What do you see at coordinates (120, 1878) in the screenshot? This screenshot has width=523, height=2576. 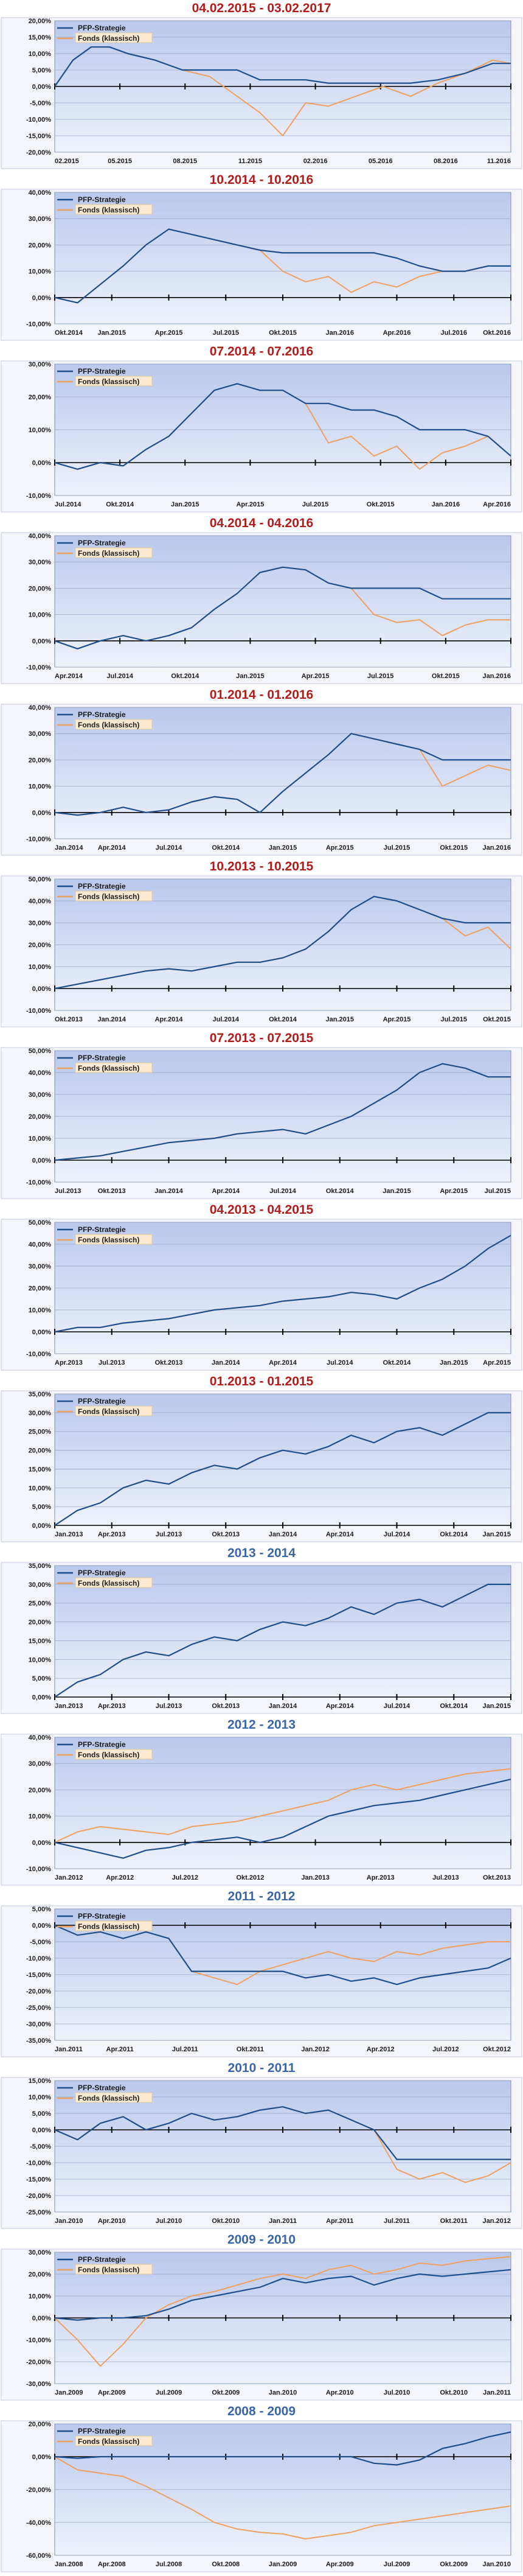 I see `x-tick-label: Apr.2012` at bounding box center [120, 1878].